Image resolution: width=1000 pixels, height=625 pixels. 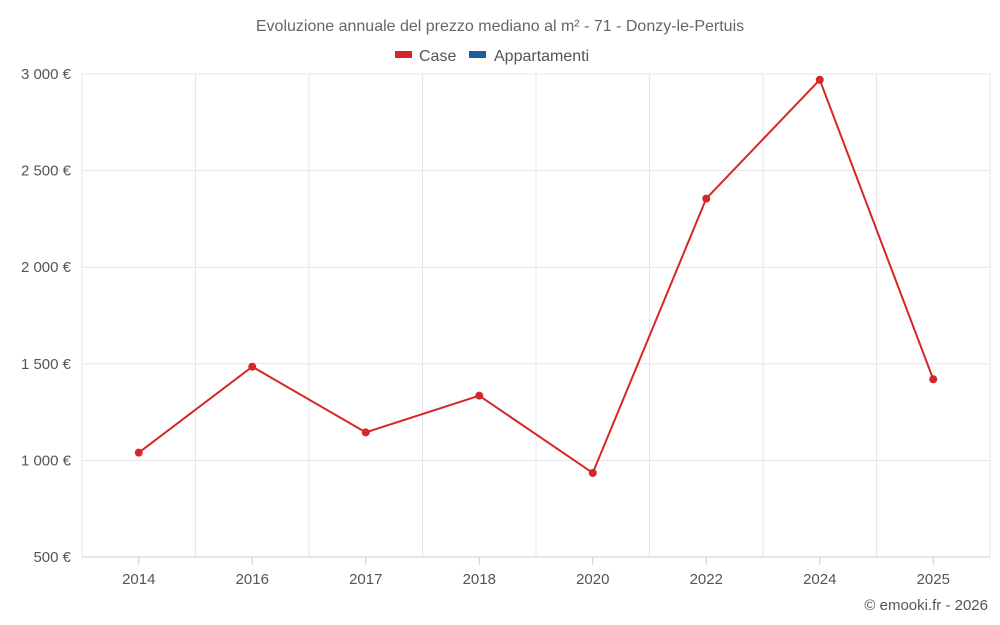 I want to click on y-tick-label: 2 000 €, so click(x=46, y=267).